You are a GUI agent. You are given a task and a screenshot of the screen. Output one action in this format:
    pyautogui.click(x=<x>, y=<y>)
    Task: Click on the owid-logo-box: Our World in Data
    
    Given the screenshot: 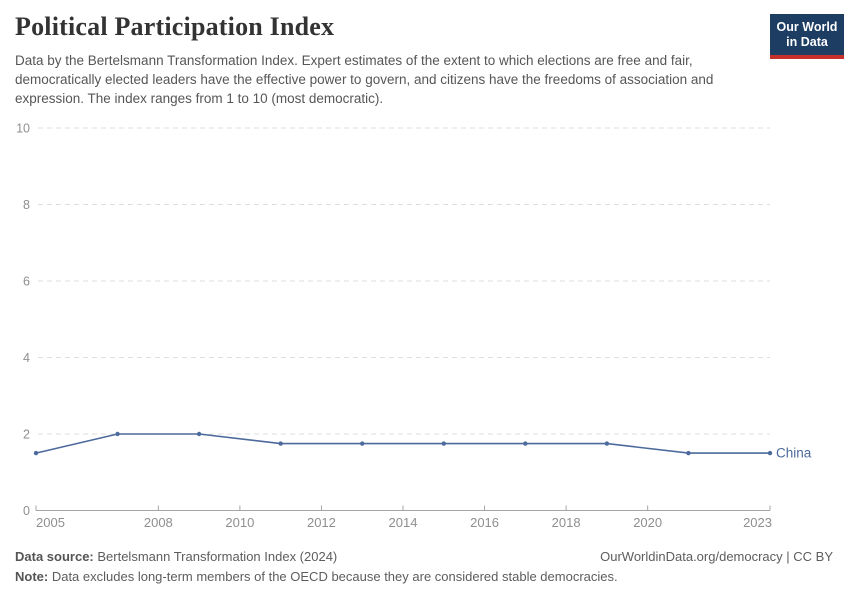 What is the action you would take?
    pyautogui.click(x=807, y=34)
    